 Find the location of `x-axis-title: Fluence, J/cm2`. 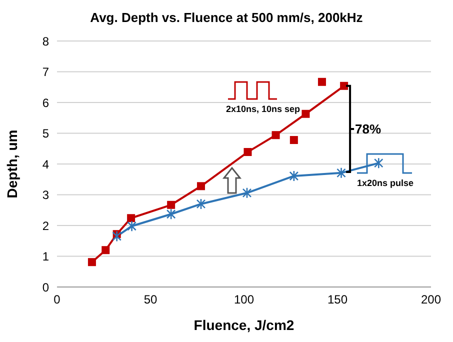

x-axis-title: Fluence, J/cm2 is located at coordinates (244, 325).